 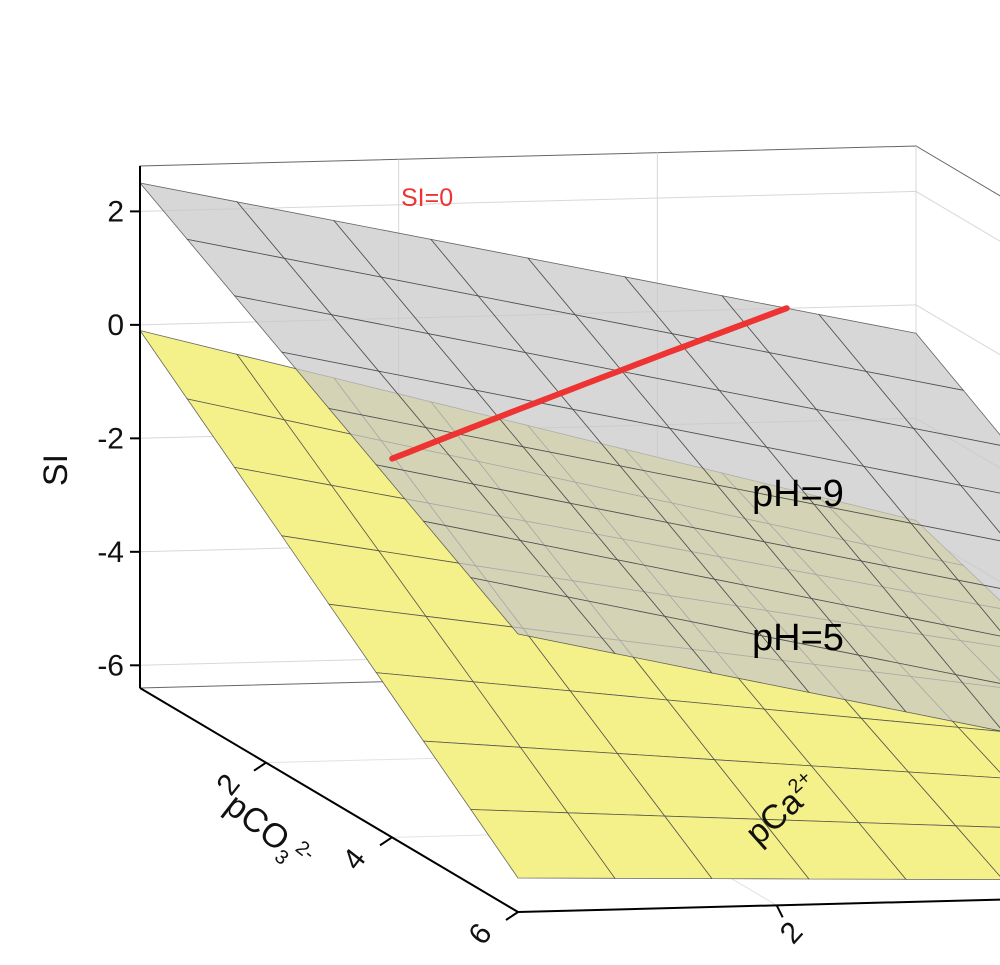 I want to click on x-tick-label: 6, so click(x=480, y=933).